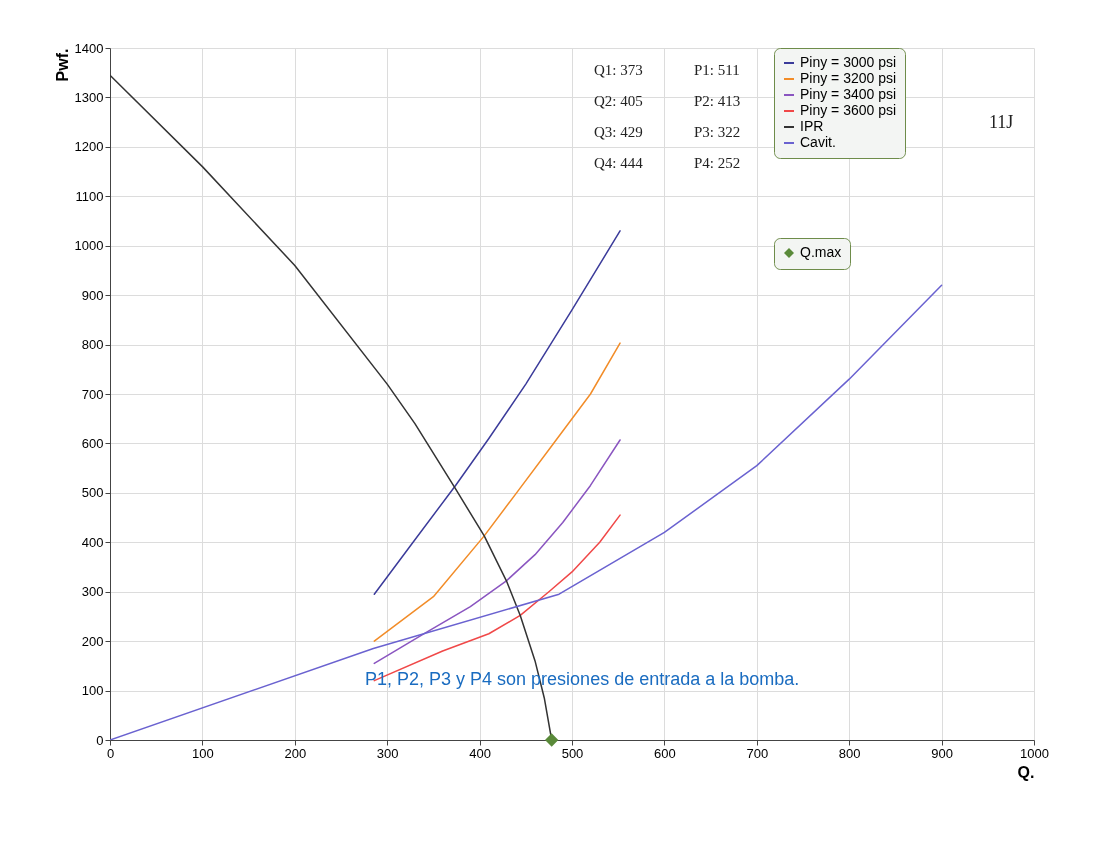 The width and height of the screenshot is (1104, 850). Describe the element at coordinates (92, 345) in the screenshot. I see `y-tick-label: 800` at that location.